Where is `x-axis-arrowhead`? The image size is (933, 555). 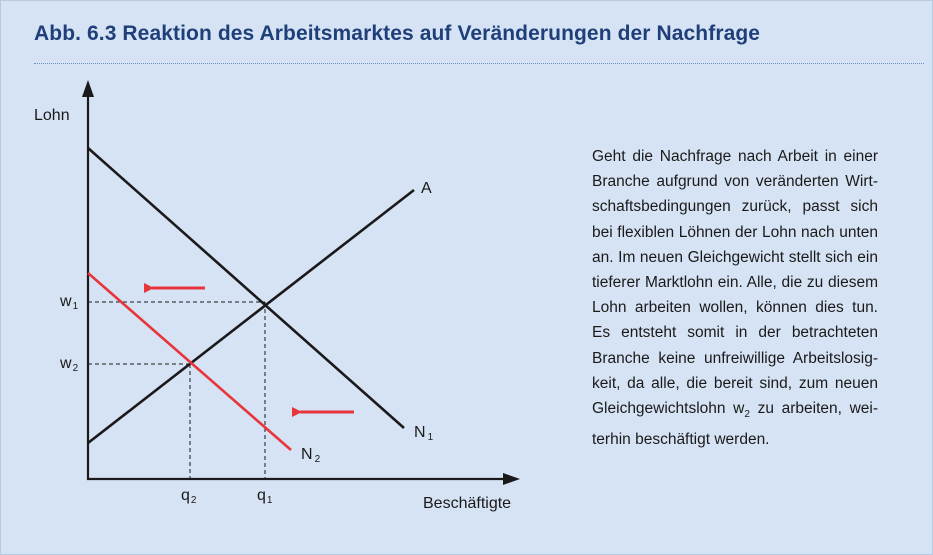 x-axis-arrowhead is located at coordinates (511, 479).